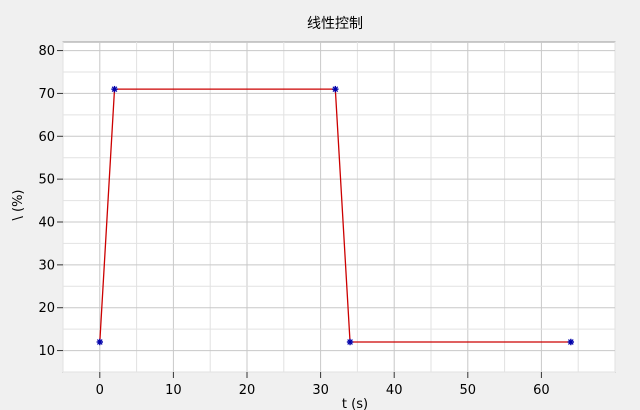 Image resolution: width=640 pixels, height=410 pixels. What do you see at coordinates (320, 390) in the screenshot?
I see `x-tick-label: 30` at bounding box center [320, 390].